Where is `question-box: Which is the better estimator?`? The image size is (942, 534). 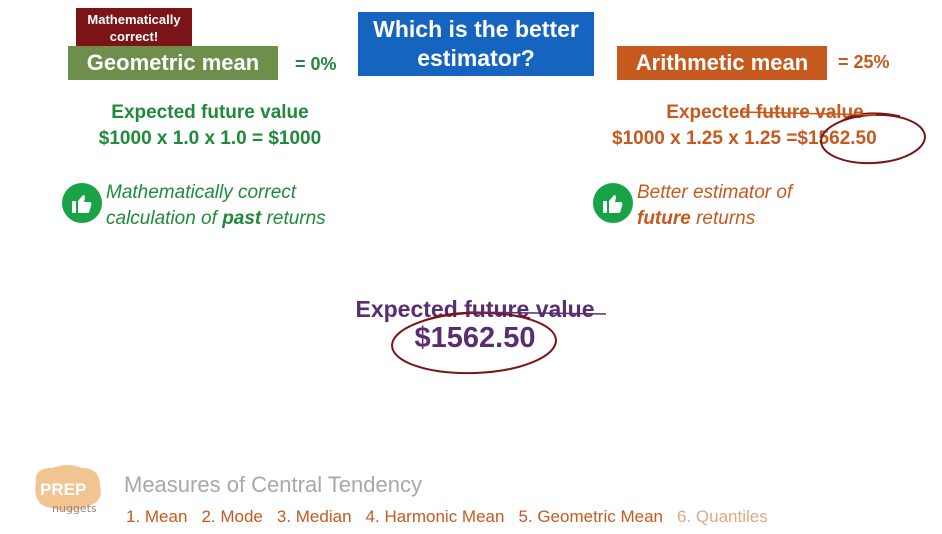 question-box: Which is the better estimator? is located at coordinates (476, 44).